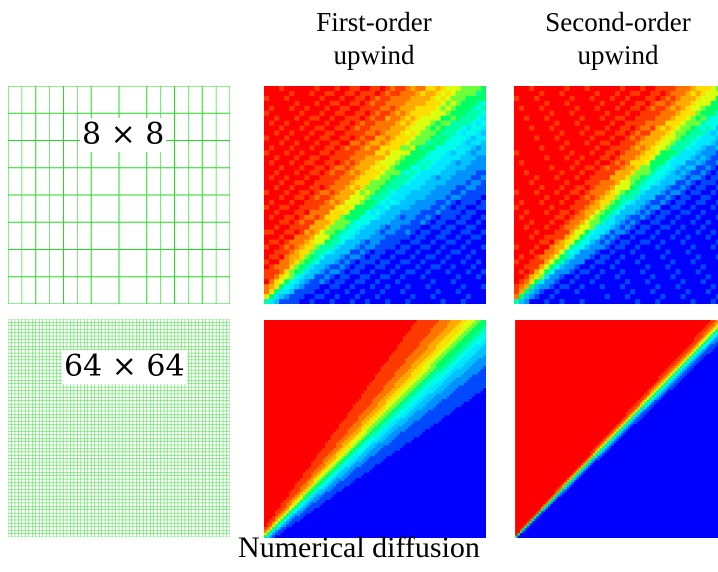 Image resolution: width=718 pixels, height=572 pixels. I want to click on second-order-8x8-contour, so click(616, 195).